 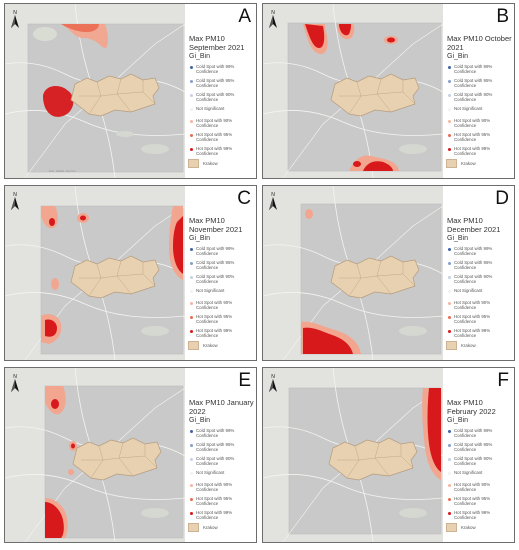 What do you see at coordinates (217, 43) in the screenshot?
I see `legend-title: Max PM10 September 2021` at bounding box center [217, 43].